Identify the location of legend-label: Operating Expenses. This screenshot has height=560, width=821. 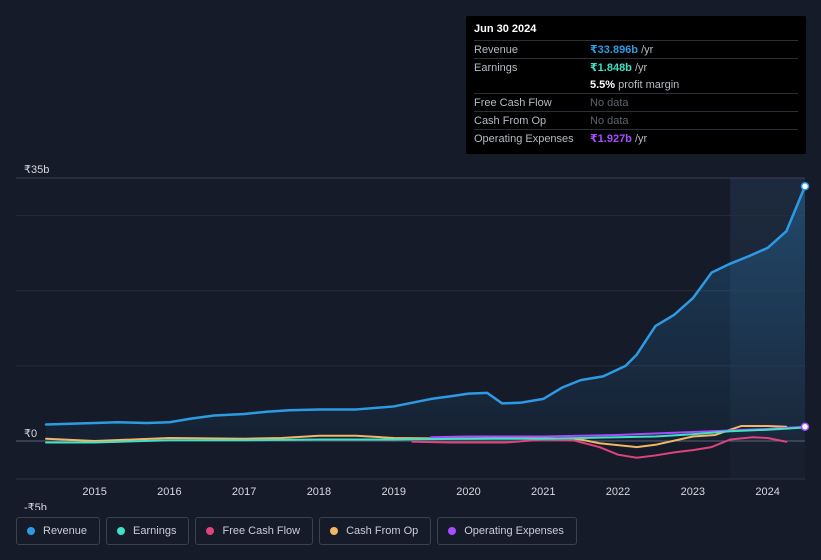
(514, 531).